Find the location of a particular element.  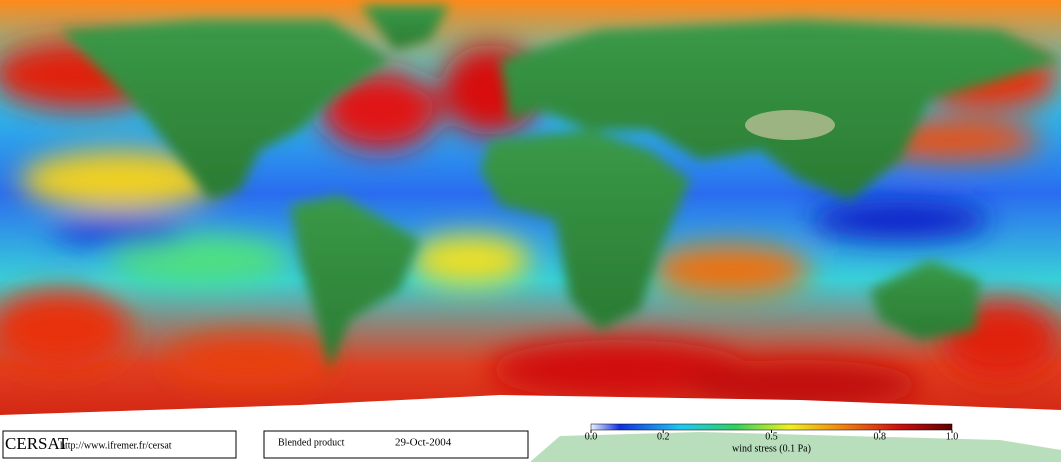

tibet-plateau is located at coordinates (790, 125).